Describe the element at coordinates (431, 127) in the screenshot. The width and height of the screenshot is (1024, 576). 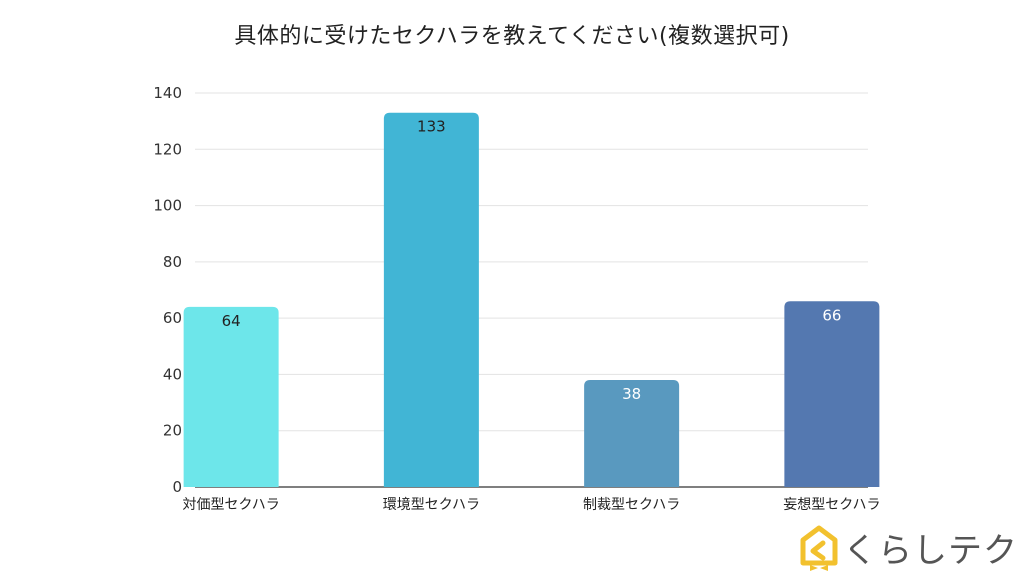
I see `bar-value-label: 133` at that location.